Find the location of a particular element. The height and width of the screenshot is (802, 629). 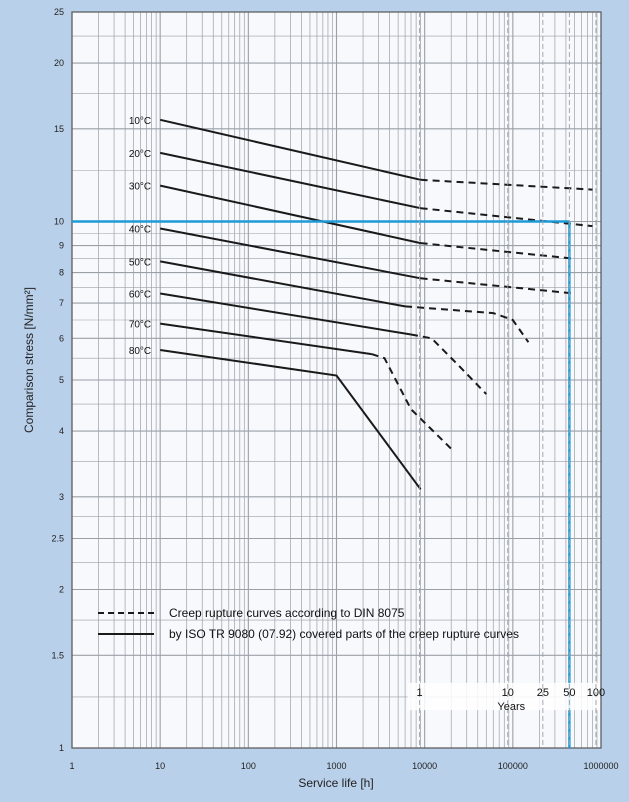

years-box is located at coordinates (503, 696).